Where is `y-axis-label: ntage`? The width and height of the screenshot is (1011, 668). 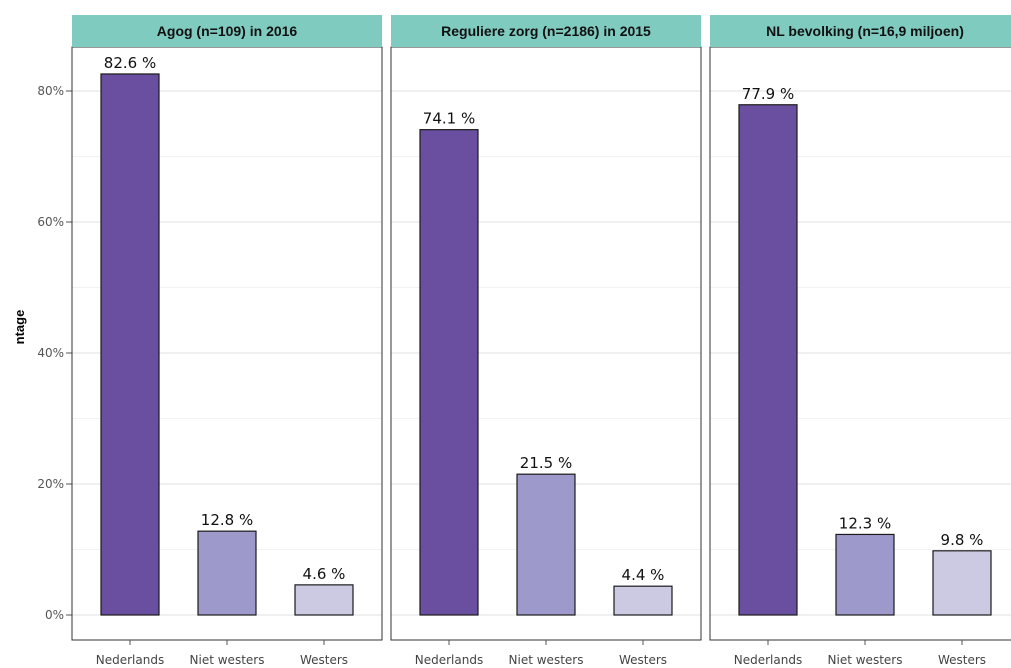
y-axis-label: ntage is located at coordinates (19, 327).